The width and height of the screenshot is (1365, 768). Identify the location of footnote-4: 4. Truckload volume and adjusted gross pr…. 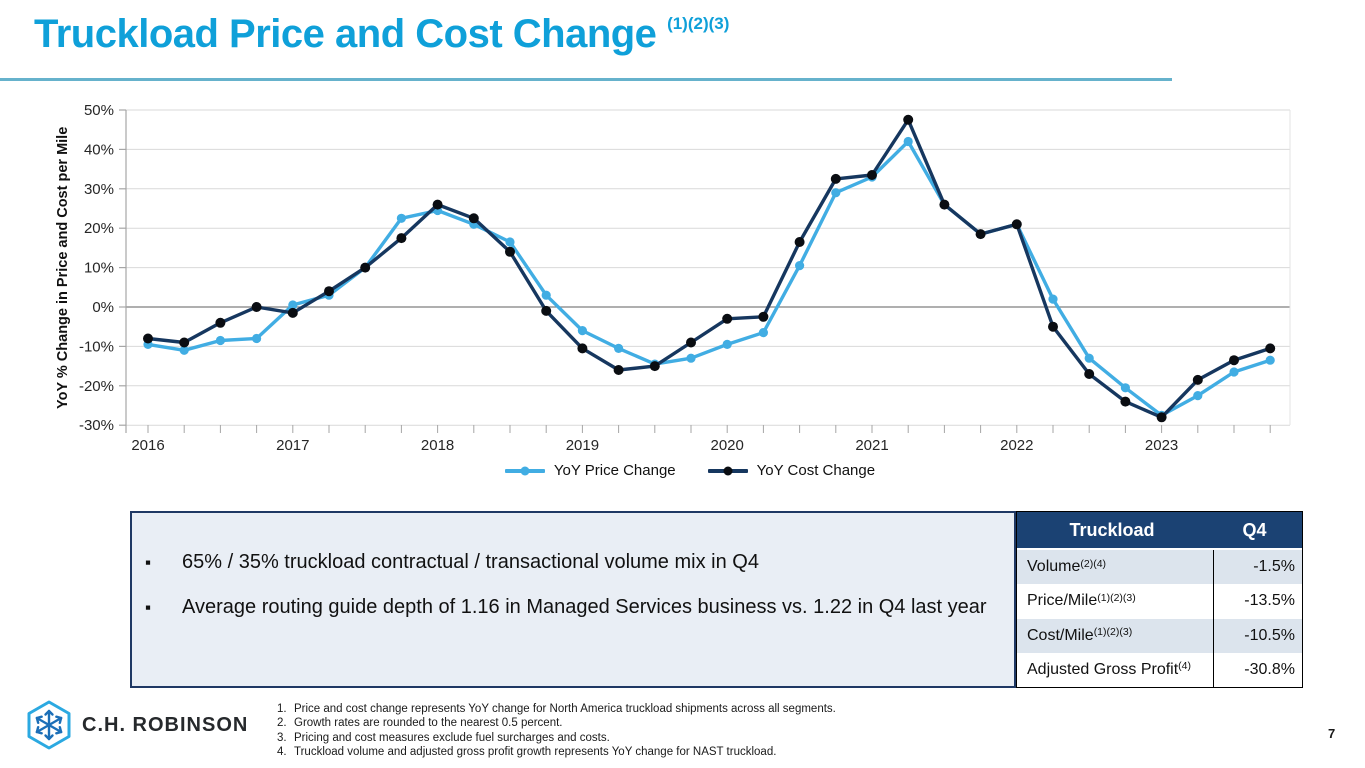
(527, 752).